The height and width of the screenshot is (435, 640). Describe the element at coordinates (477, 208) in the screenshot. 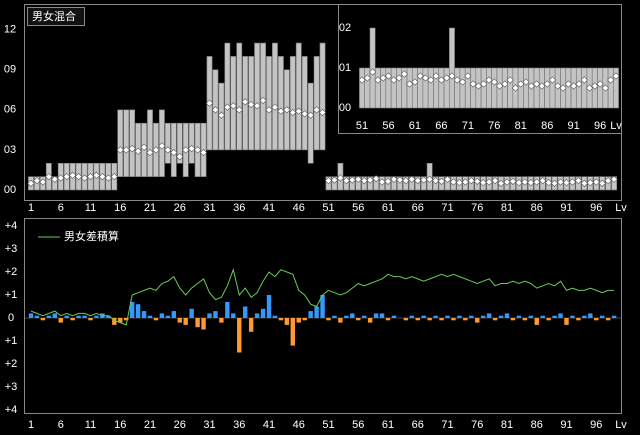

I see `x-tick-label: 76` at that location.